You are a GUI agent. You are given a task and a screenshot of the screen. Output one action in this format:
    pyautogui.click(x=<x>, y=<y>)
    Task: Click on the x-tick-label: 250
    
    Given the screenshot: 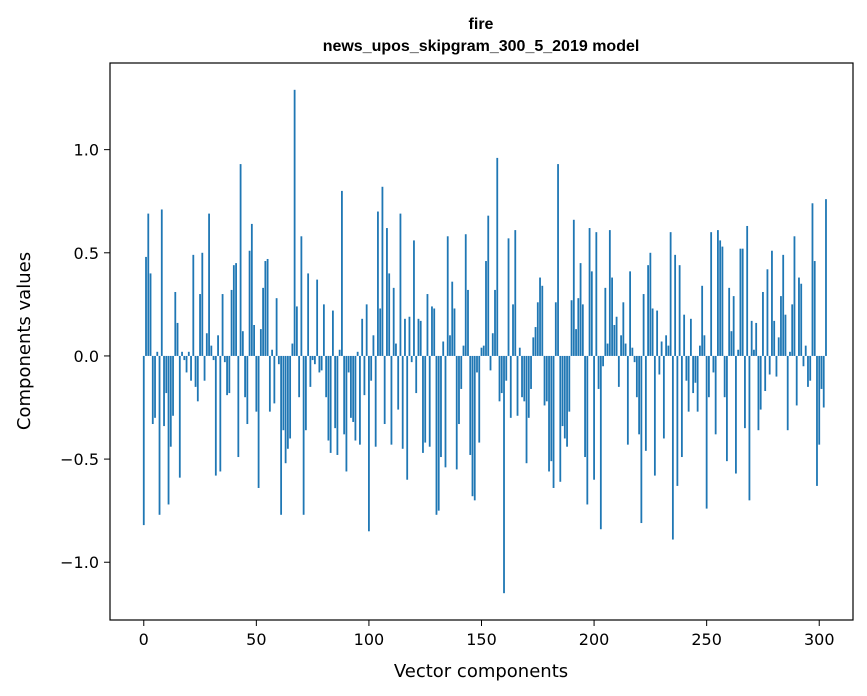 What is the action you would take?
    pyautogui.click(x=706, y=639)
    